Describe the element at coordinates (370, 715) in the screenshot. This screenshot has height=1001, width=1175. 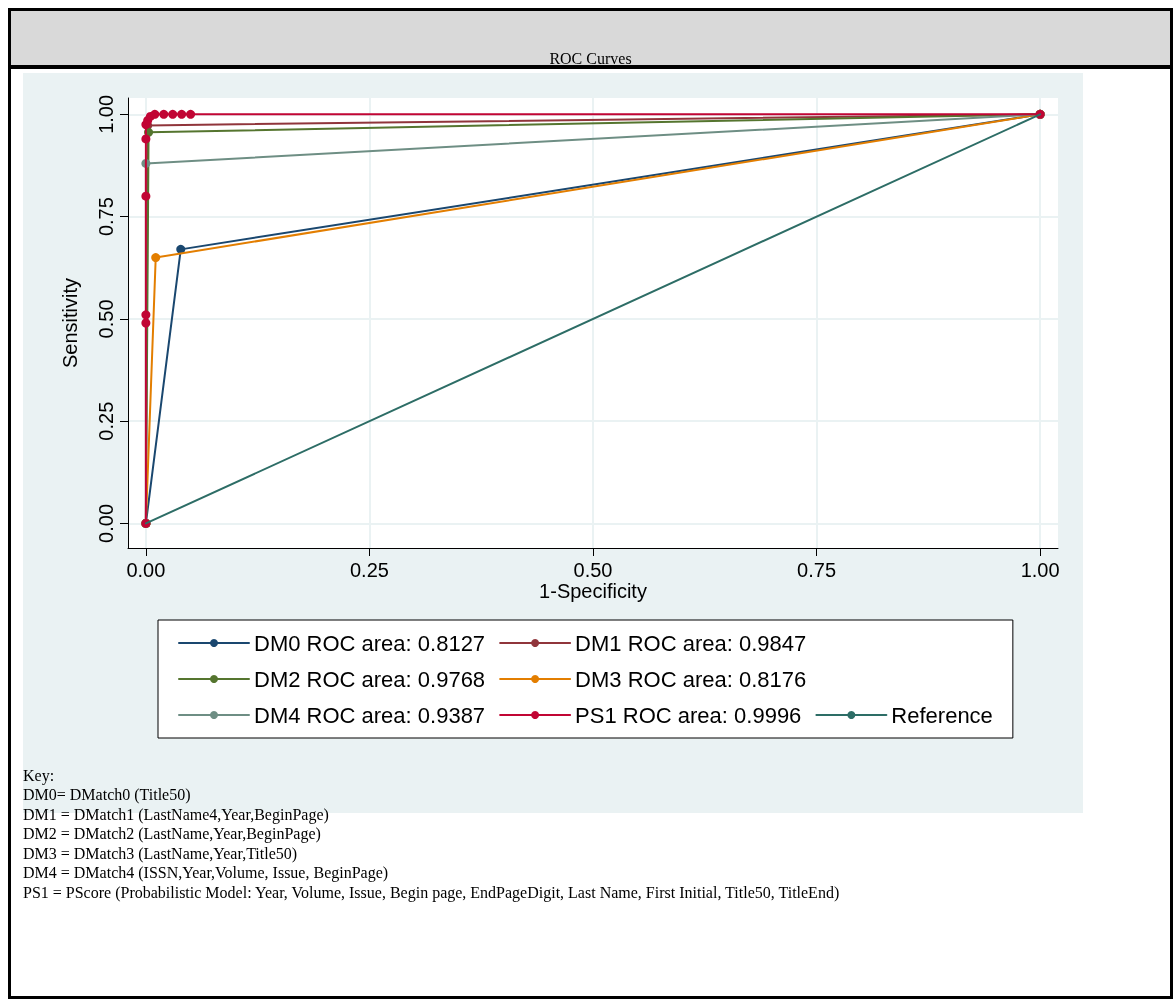
I see `legend-label: DM4 ROC area: 0.9387` at that location.